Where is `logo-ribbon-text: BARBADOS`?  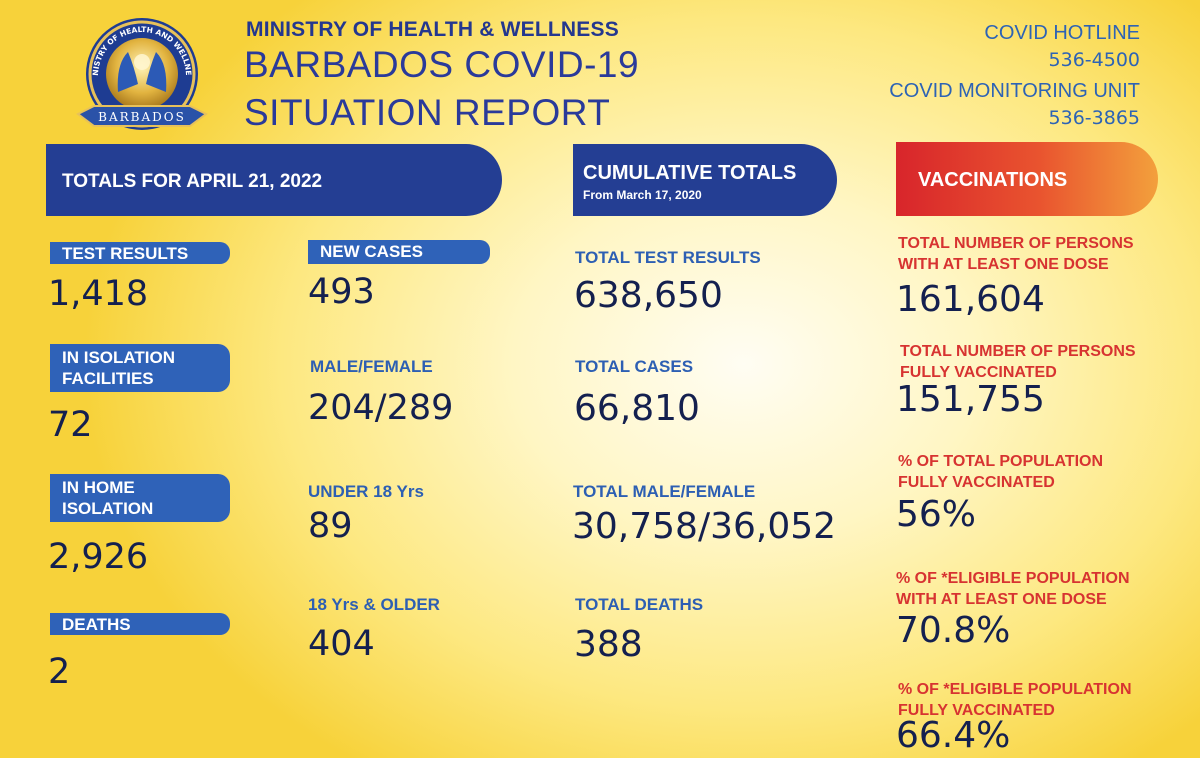 logo-ribbon-text: BARBADOS is located at coordinates (142, 117).